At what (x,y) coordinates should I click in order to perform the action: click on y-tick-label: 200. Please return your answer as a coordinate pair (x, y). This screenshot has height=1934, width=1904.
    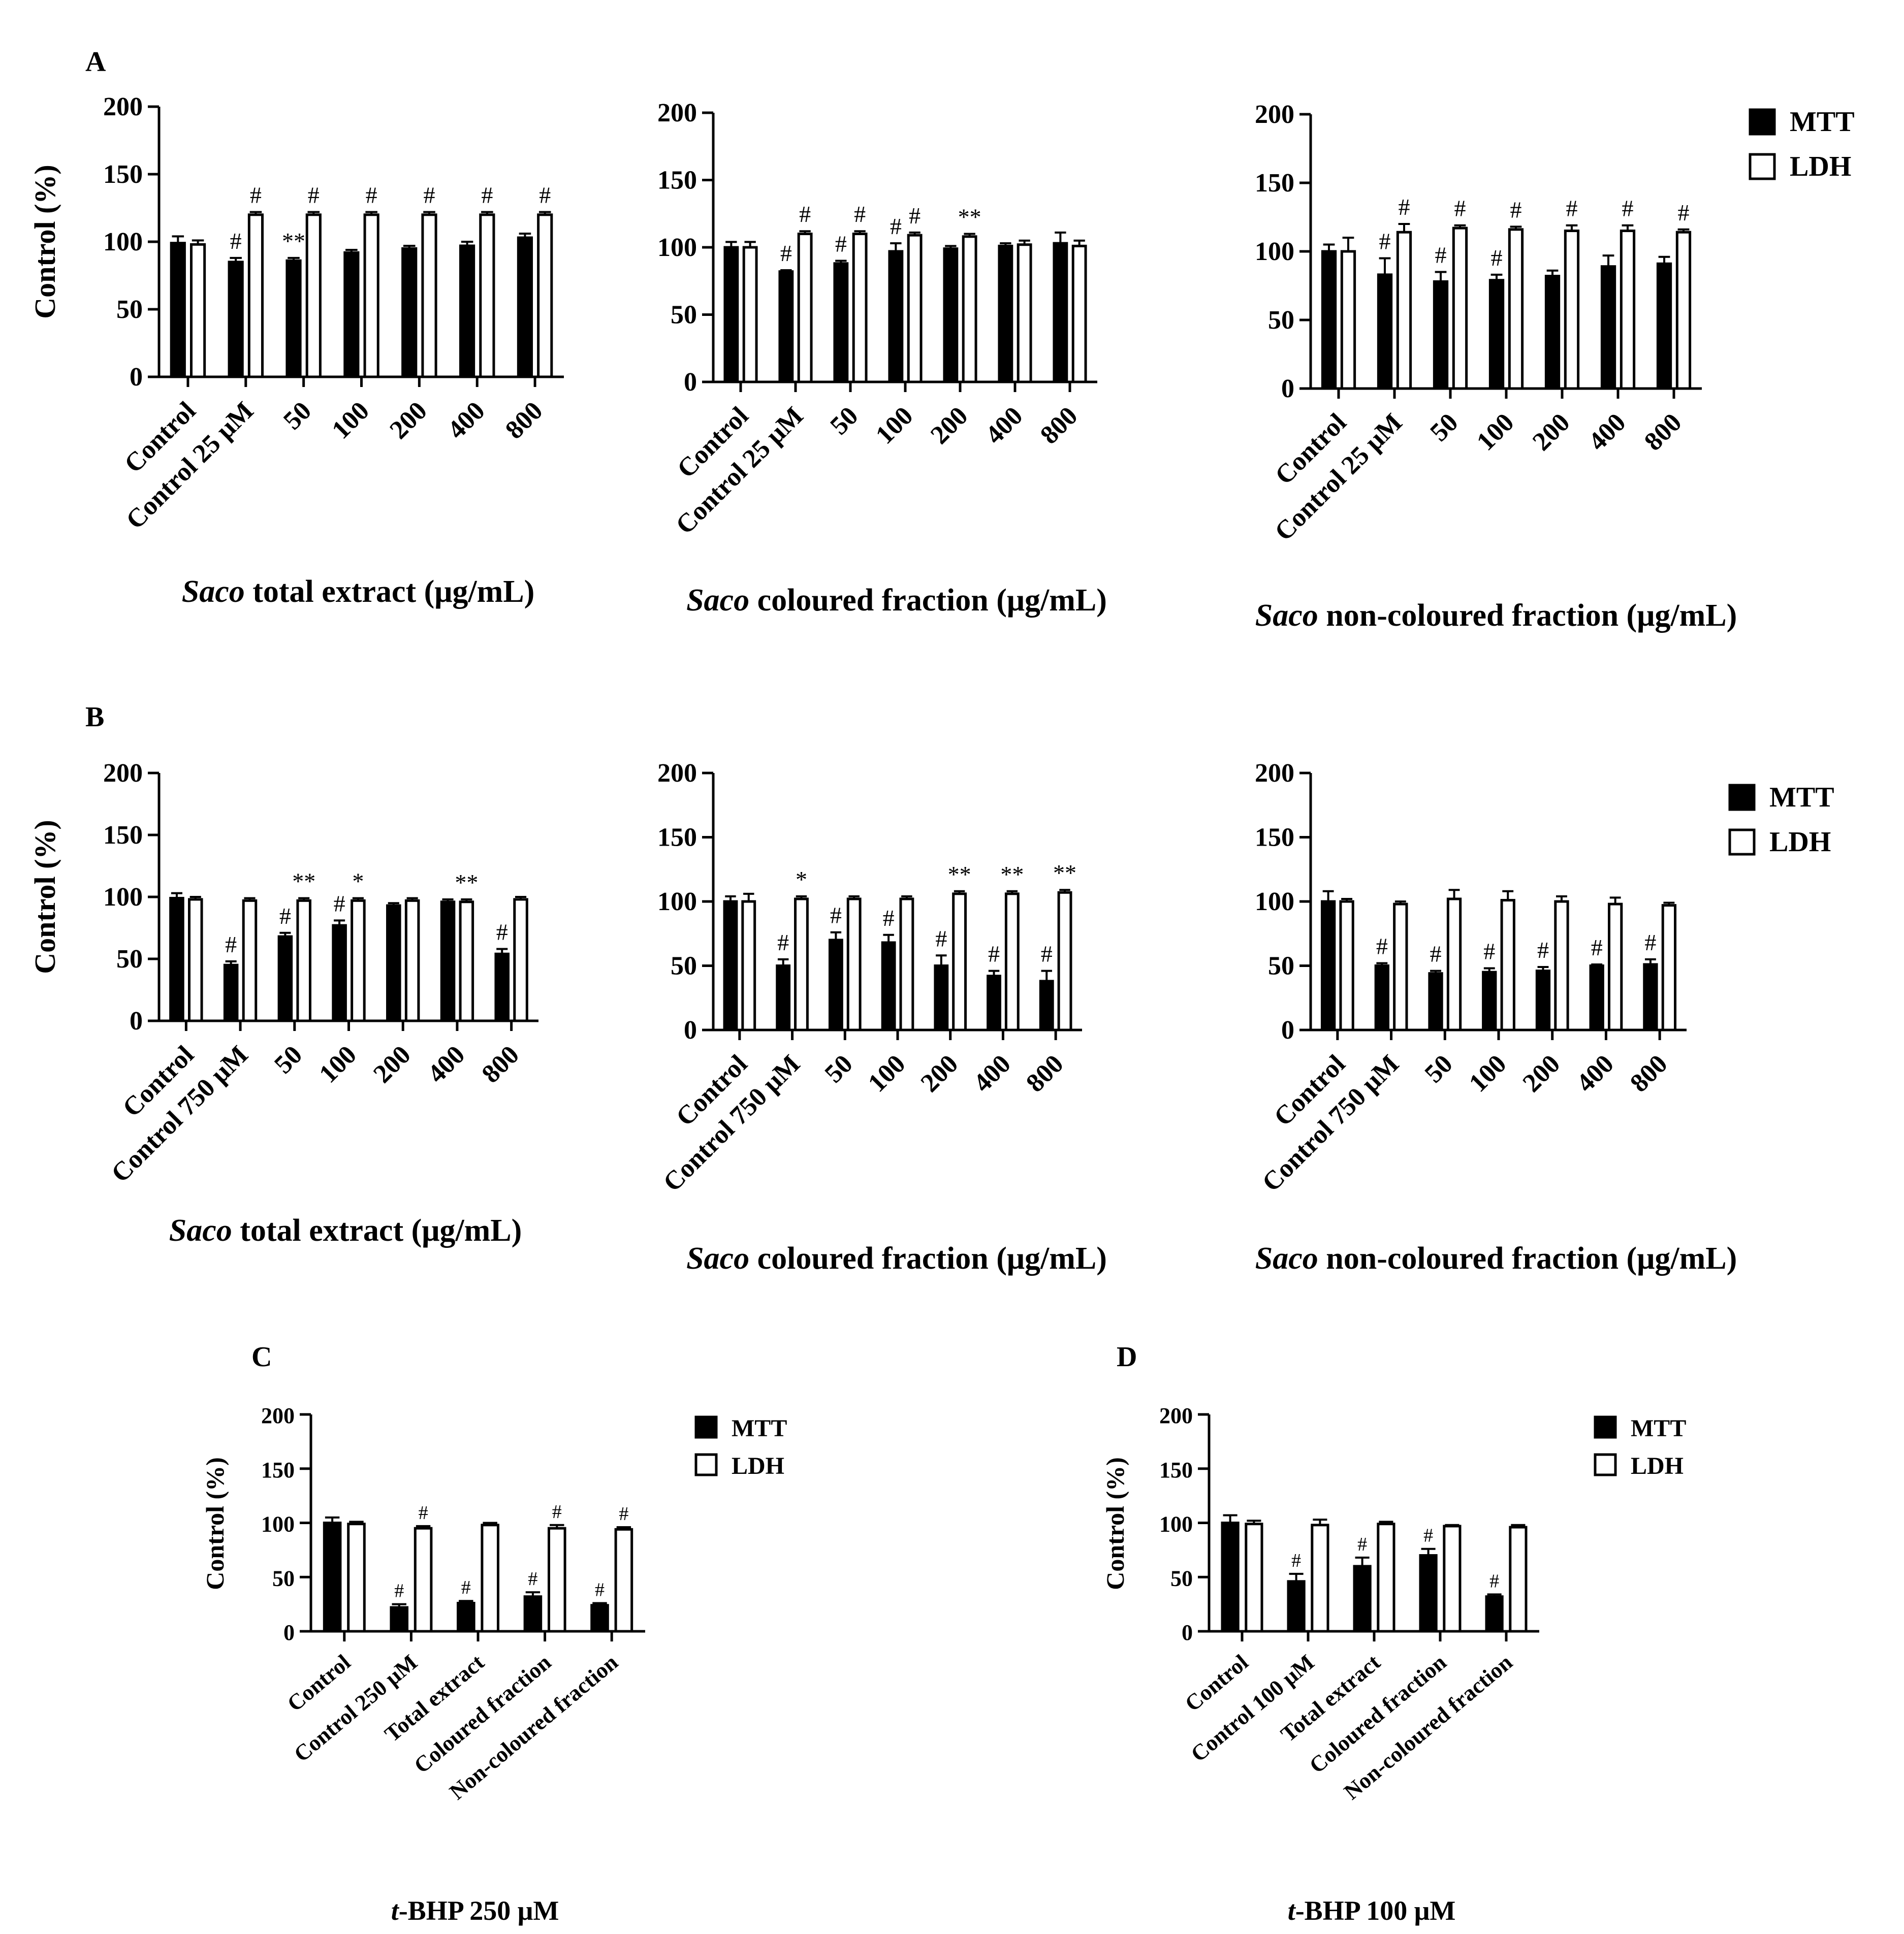
    Looking at the image, I should click on (677, 113).